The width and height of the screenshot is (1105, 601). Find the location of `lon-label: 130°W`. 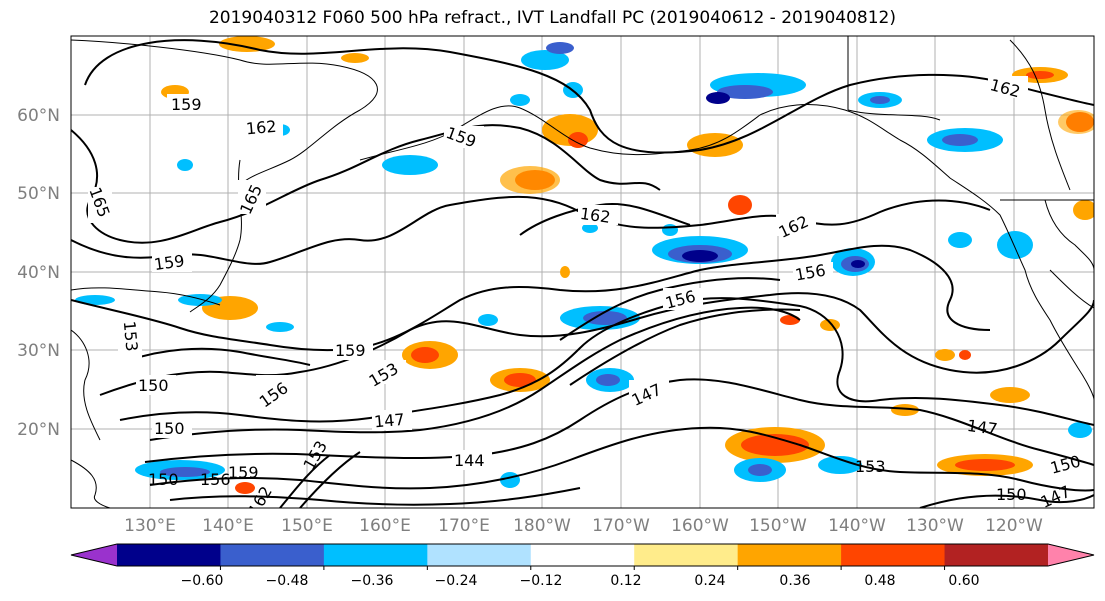

lon-label: 130°W is located at coordinates (935, 526).